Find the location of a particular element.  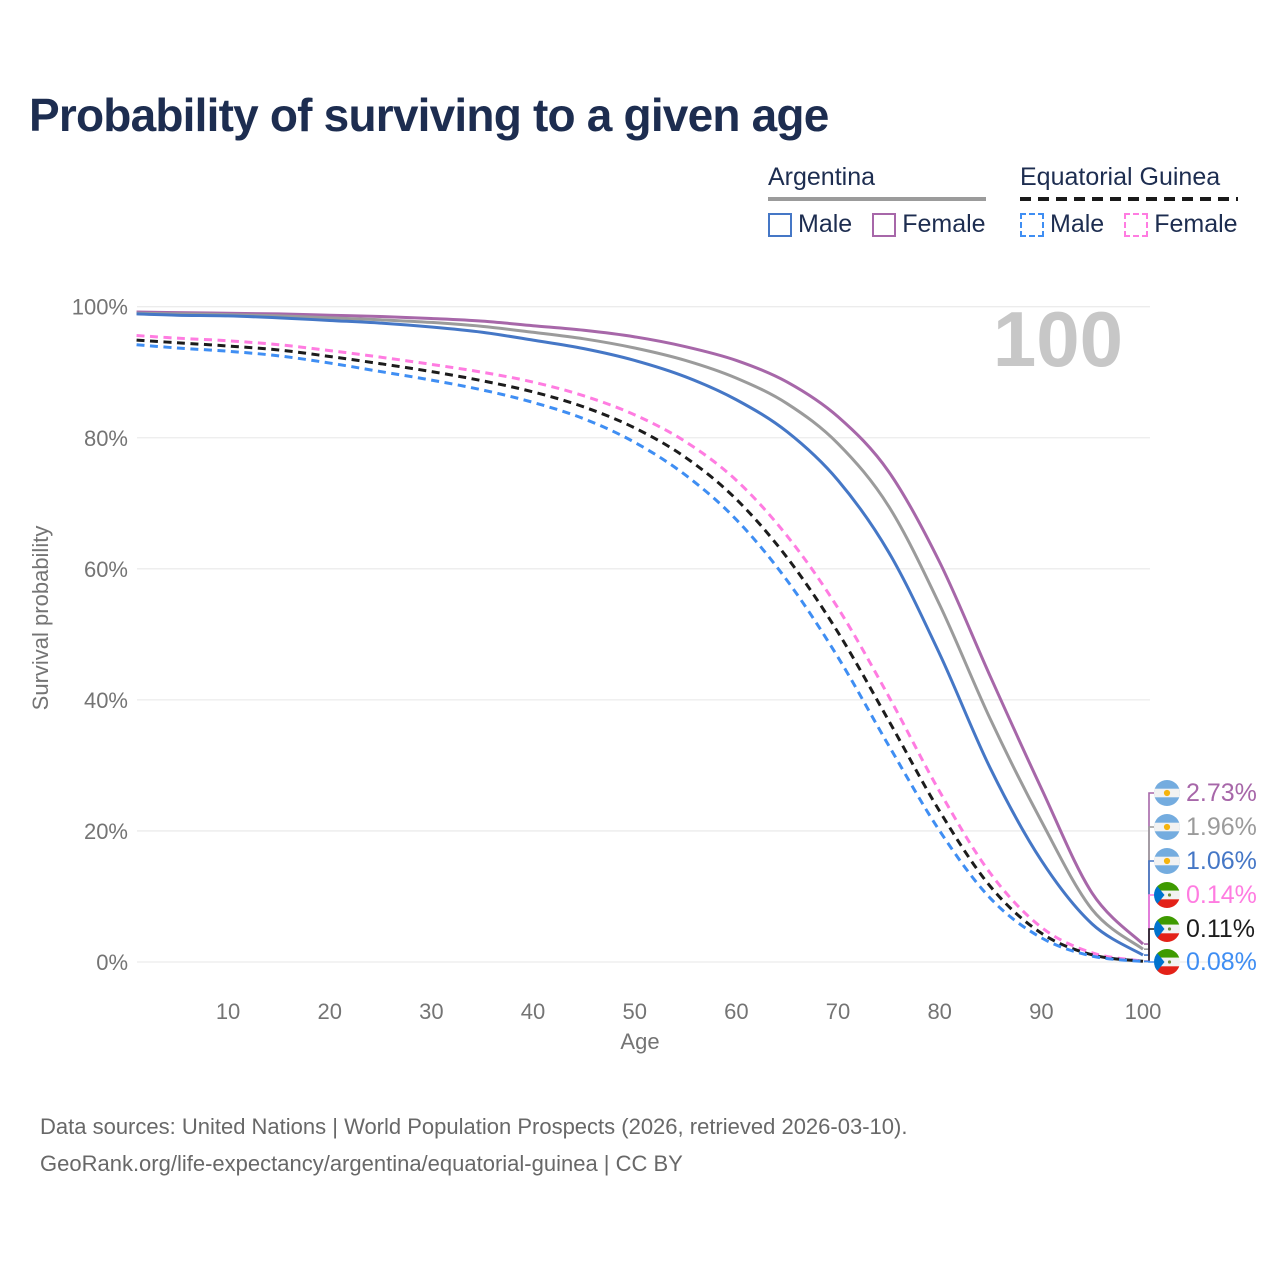

end-label-value: 1.96% is located at coordinates (1221, 826).